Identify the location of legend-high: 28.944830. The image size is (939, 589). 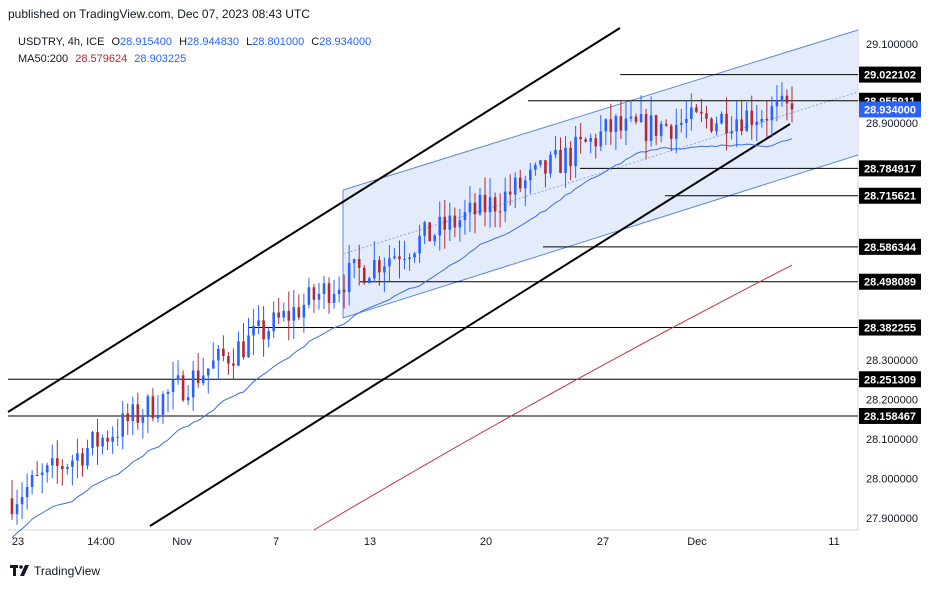
(213, 42).